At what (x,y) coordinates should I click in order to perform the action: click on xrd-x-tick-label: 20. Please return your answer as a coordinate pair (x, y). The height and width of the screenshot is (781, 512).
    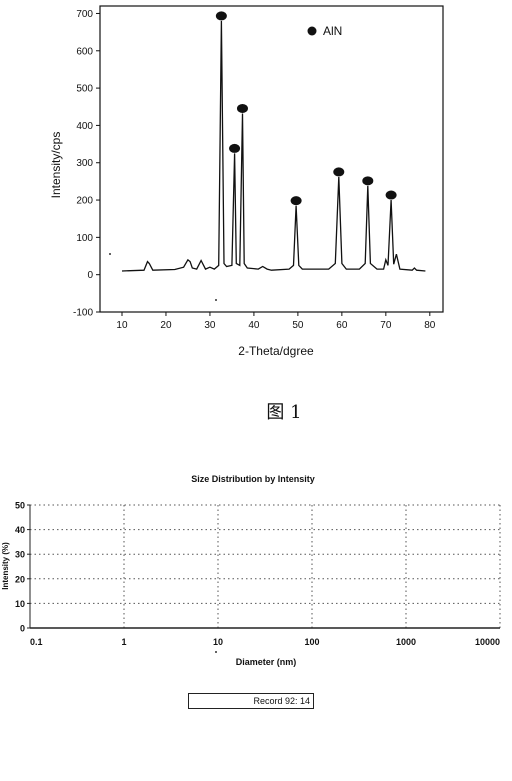
    Looking at the image, I should click on (166, 325).